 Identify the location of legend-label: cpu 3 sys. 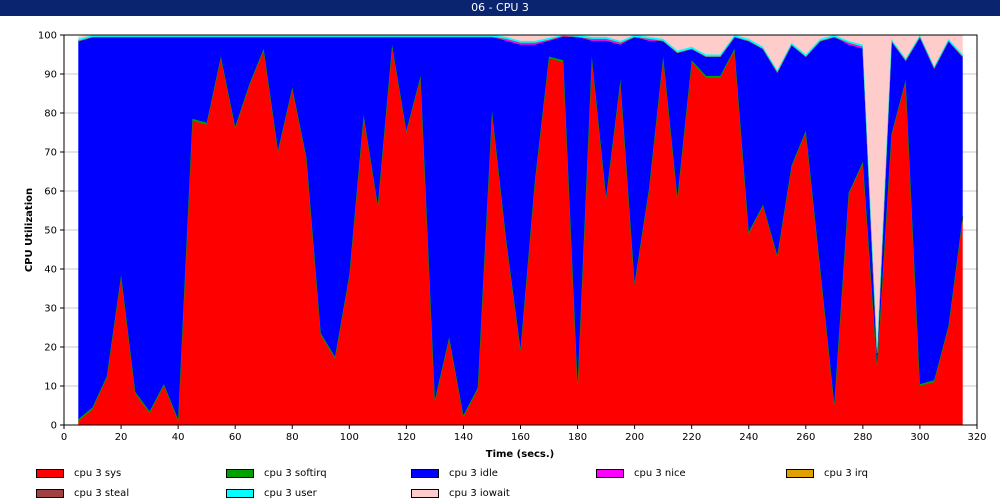
(98, 473).